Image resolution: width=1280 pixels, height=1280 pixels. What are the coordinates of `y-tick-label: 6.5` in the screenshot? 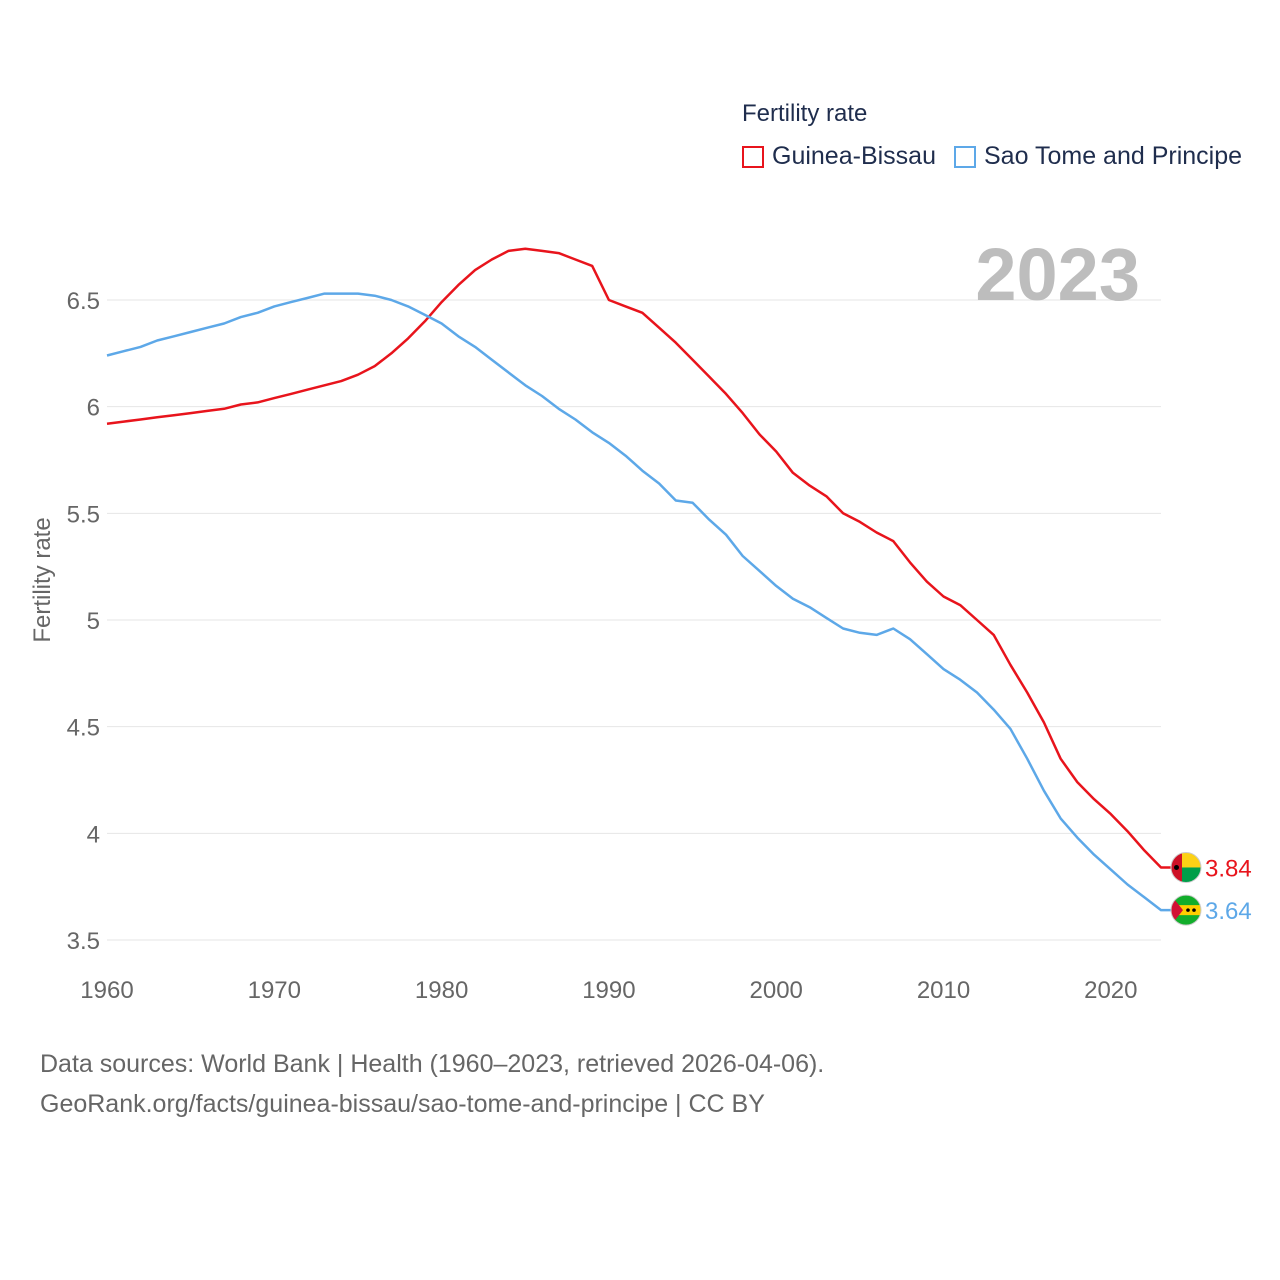 It's located at (83, 301).